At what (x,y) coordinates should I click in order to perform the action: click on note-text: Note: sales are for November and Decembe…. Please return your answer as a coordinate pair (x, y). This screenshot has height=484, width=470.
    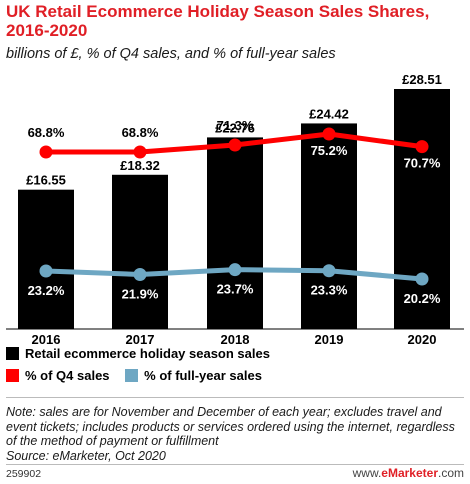
    Looking at the image, I should click on (230, 426).